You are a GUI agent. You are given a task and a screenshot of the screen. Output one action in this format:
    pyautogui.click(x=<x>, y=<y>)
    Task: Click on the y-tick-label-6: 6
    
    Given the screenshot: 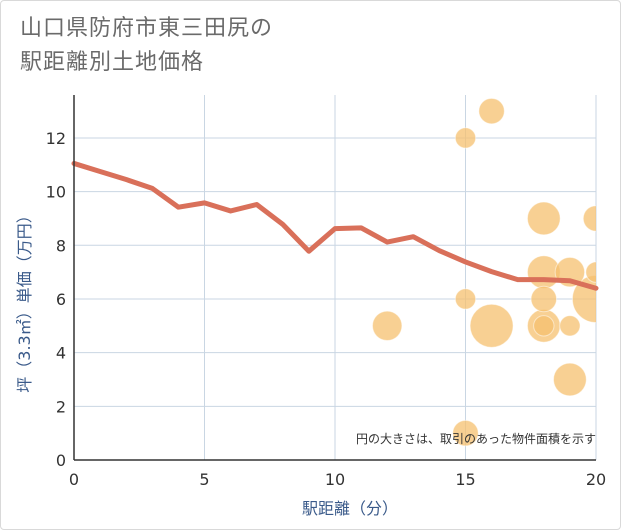 What is the action you would take?
    pyautogui.click(x=61, y=299)
    